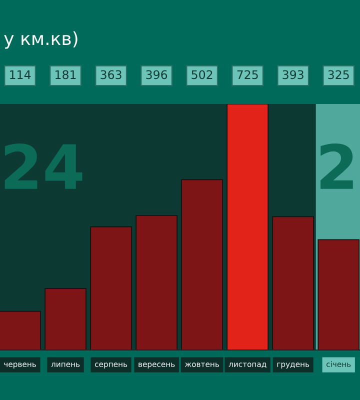  Describe the element at coordinates (111, 75) in the screenshot. I see `data-label: 363` at that location.